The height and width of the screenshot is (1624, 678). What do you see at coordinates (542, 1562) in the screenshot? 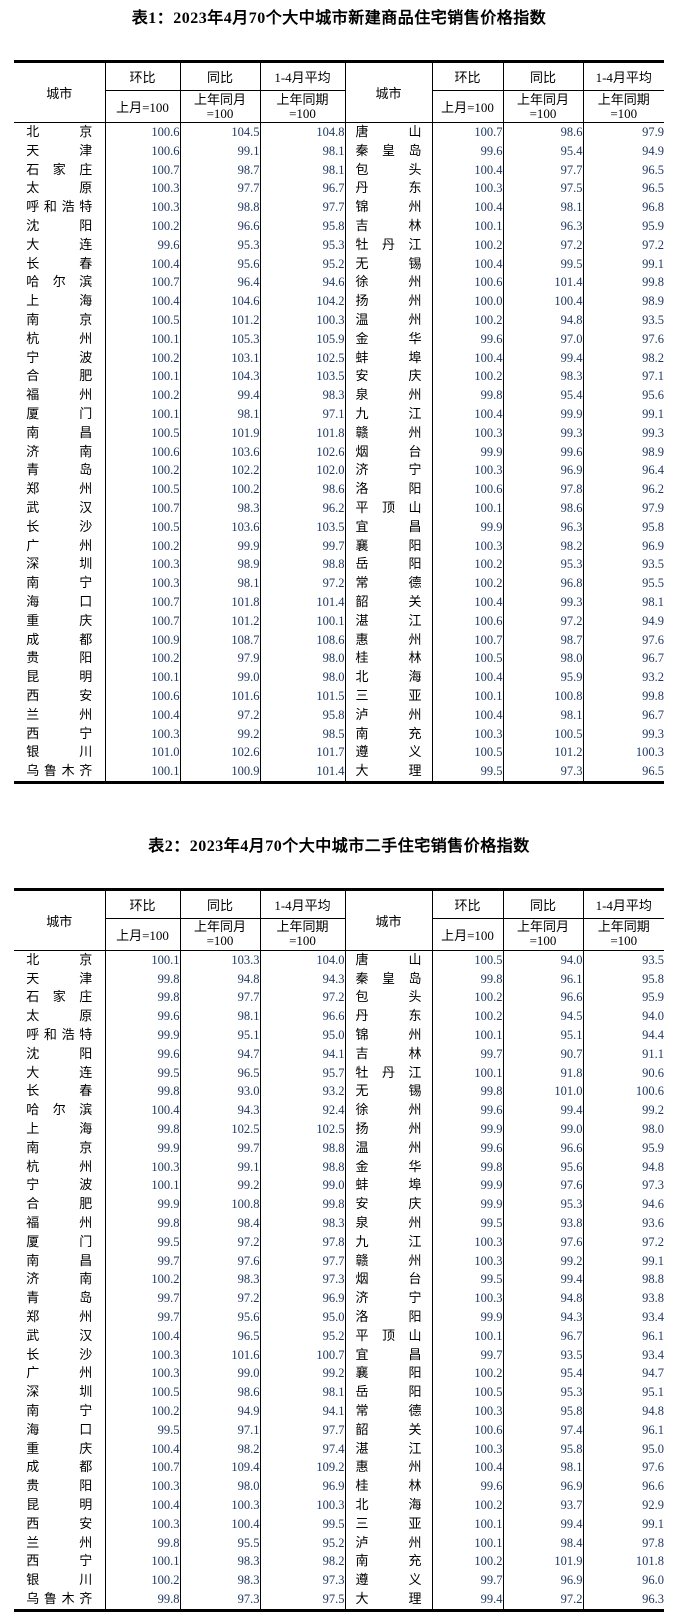
I see `yoy-value-right: 101.9` at bounding box center [542, 1562].